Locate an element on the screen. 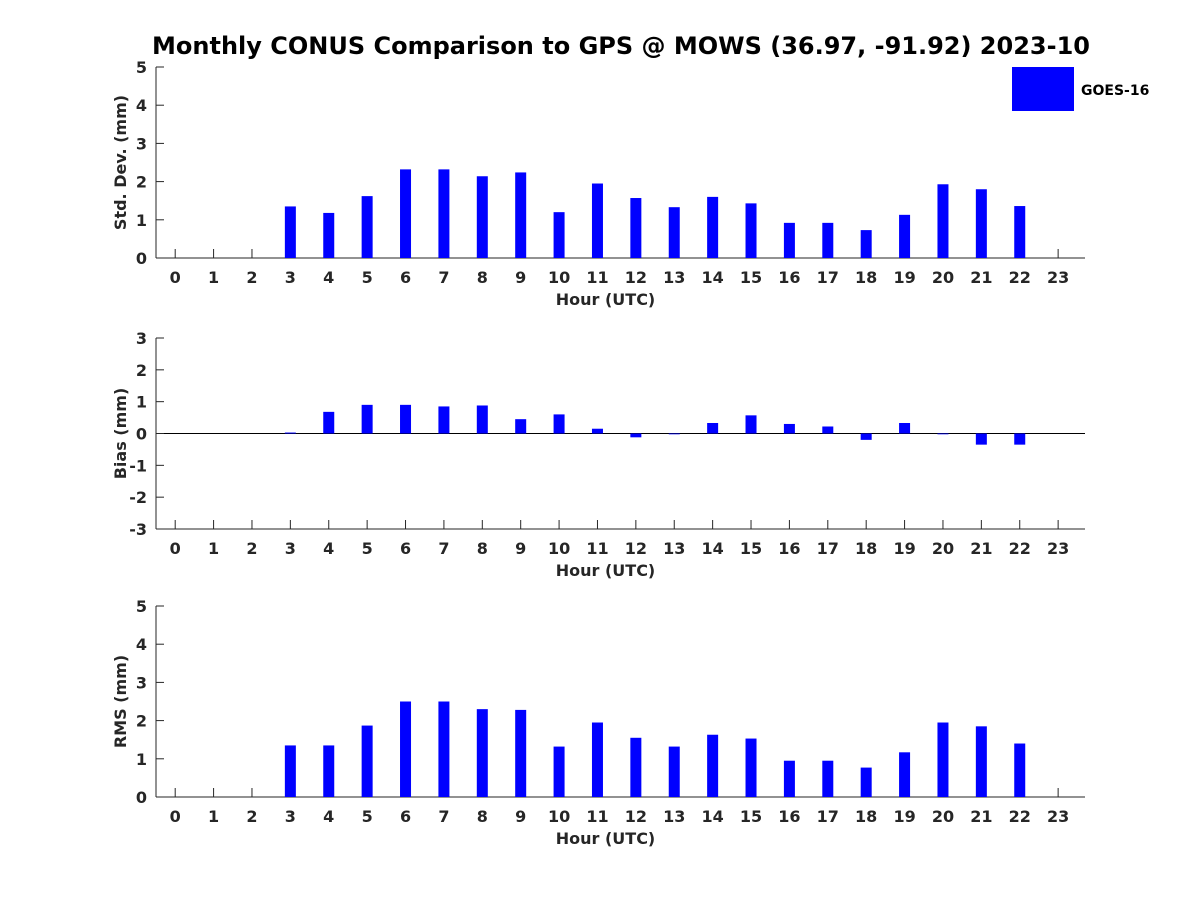 This screenshot has width=1200, height=900. y-tick-label: 0 is located at coordinates (141, 258).